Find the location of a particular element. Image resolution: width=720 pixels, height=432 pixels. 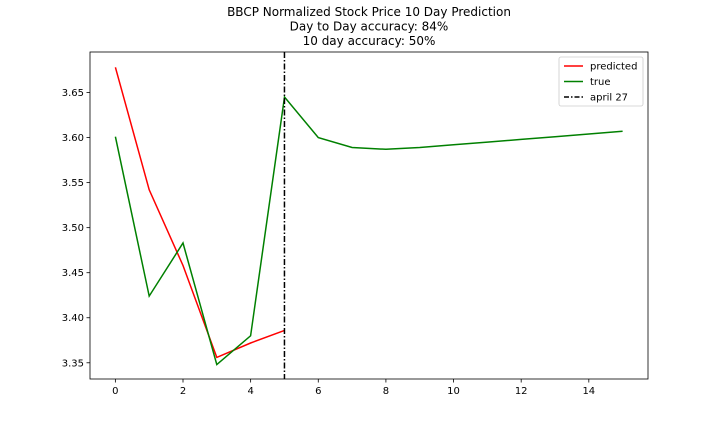

title-line: 10 day accuracy: 50% is located at coordinates (369, 41).